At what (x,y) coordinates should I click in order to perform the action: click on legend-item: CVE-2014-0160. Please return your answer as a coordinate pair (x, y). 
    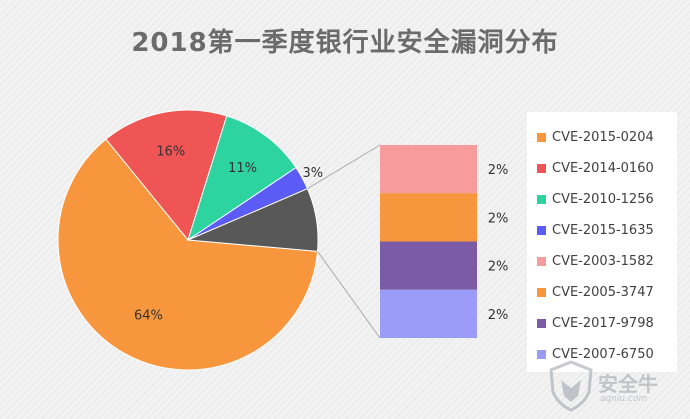
    Looking at the image, I should click on (607, 168).